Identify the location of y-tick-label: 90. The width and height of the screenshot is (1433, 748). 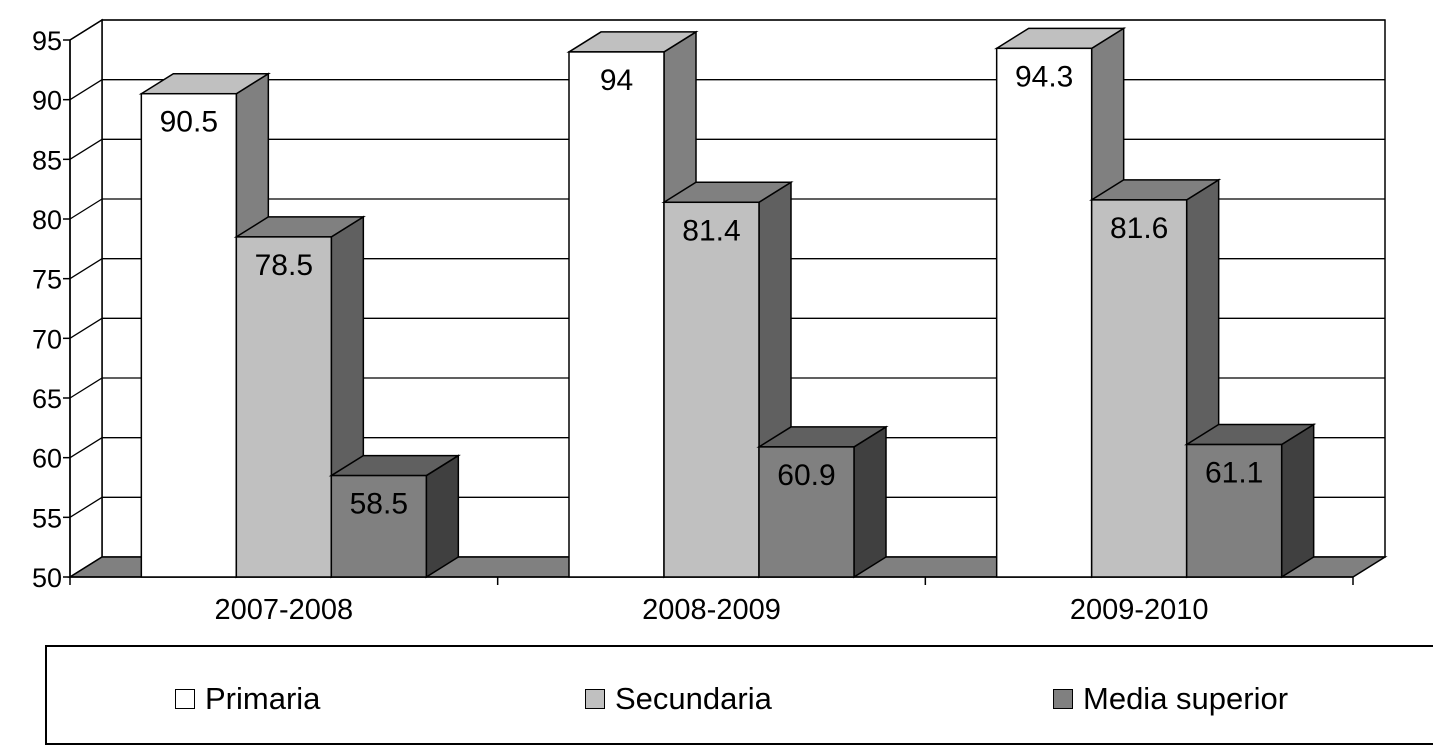
(47, 101).